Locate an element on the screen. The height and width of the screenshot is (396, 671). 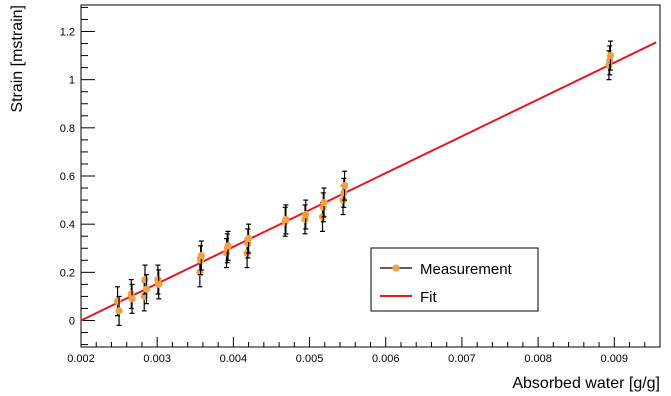
y-tick-label: 0.4 is located at coordinates (67, 225).